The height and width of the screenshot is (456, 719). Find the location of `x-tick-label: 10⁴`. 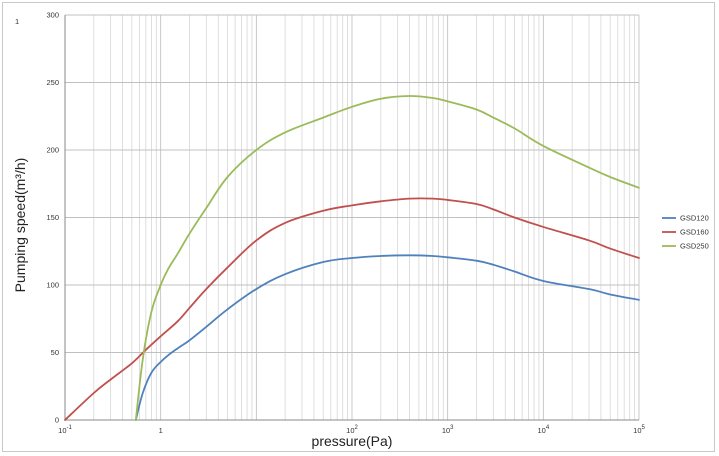

x-tick-label: 10⁴ is located at coordinates (543, 430).